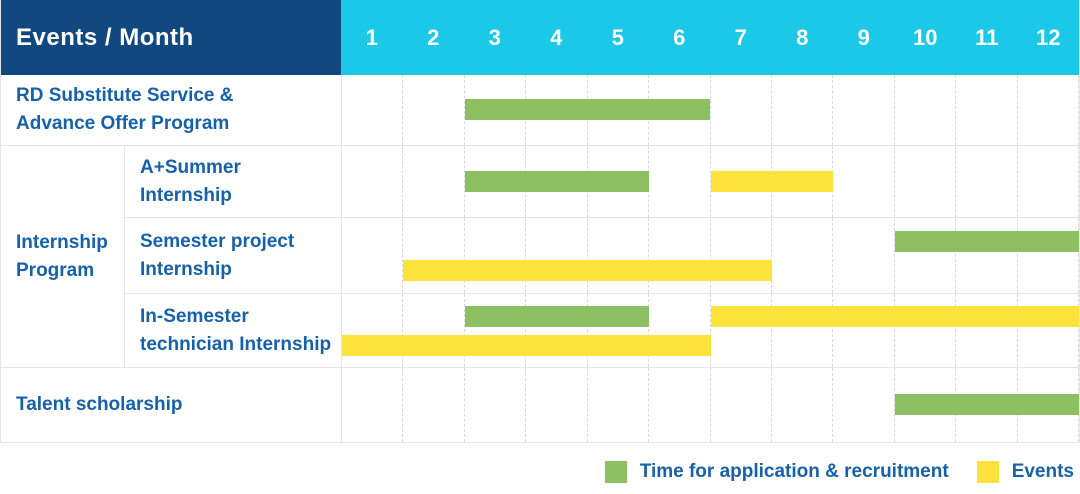 This screenshot has width=1080, height=494. What do you see at coordinates (494, 37) in the screenshot?
I see `month-tick: 3` at bounding box center [494, 37].